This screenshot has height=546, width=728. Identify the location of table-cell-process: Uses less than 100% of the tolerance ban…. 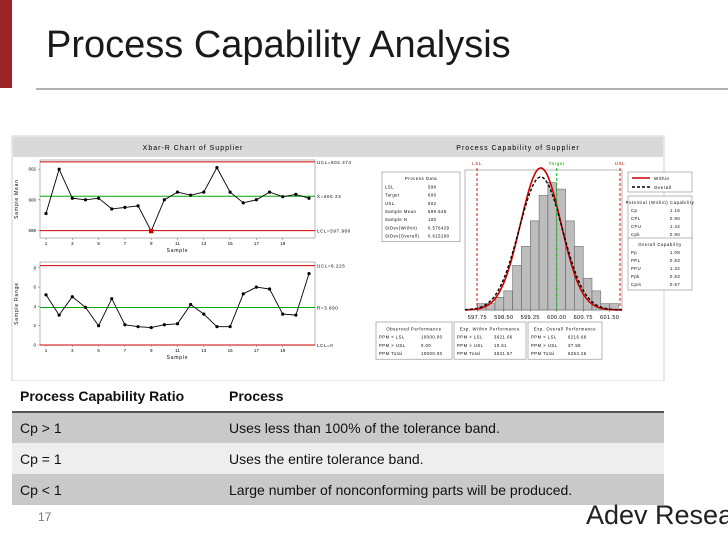
(442, 427).